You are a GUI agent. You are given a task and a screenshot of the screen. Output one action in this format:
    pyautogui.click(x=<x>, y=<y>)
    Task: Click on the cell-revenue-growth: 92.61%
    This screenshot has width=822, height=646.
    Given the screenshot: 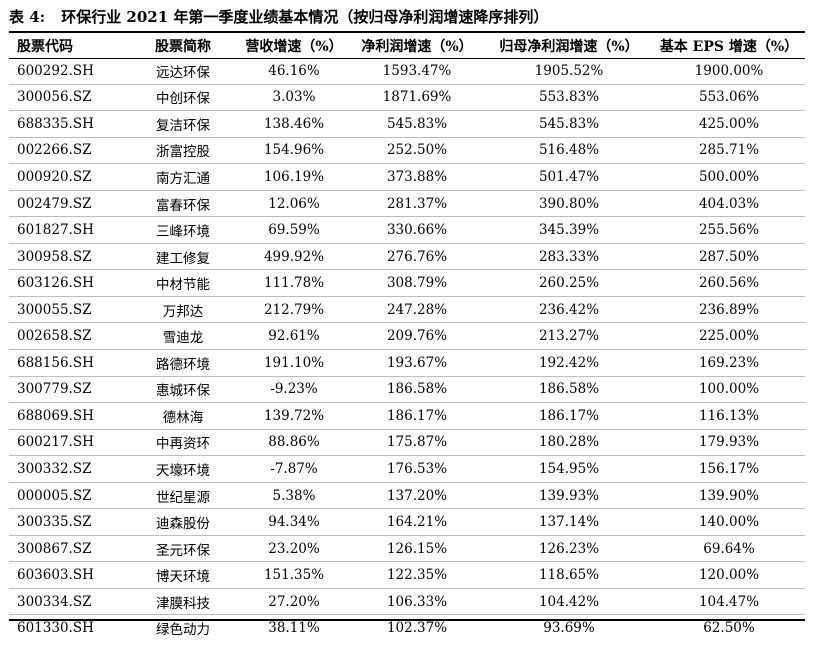 What is the action you would take?
    pyautogui.click(x=294, y=336)
    